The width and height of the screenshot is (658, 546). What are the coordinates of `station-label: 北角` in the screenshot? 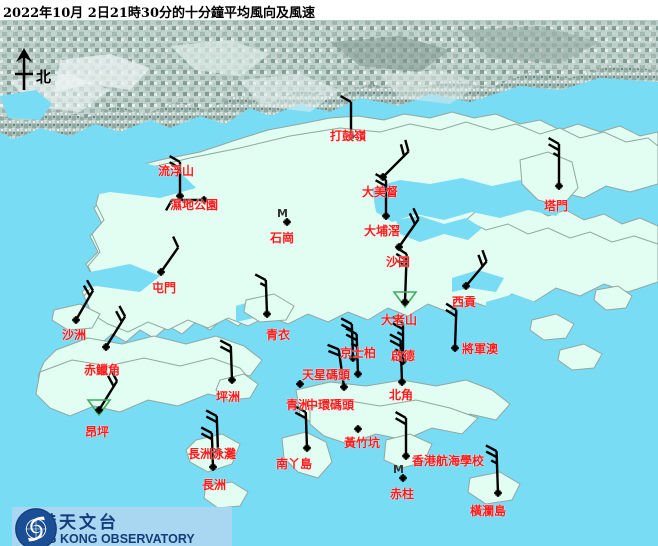 It's located at (401, 395).